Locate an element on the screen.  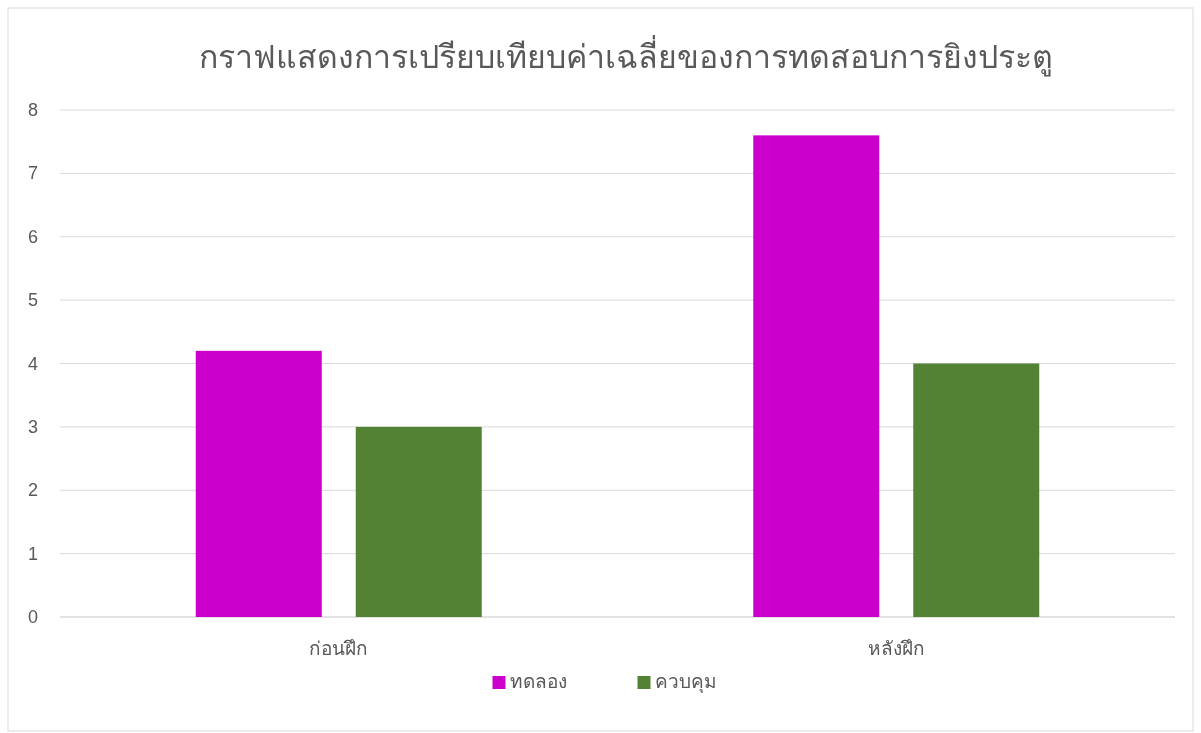
y-tick-label: 6 is located at coordinates (32, 236).